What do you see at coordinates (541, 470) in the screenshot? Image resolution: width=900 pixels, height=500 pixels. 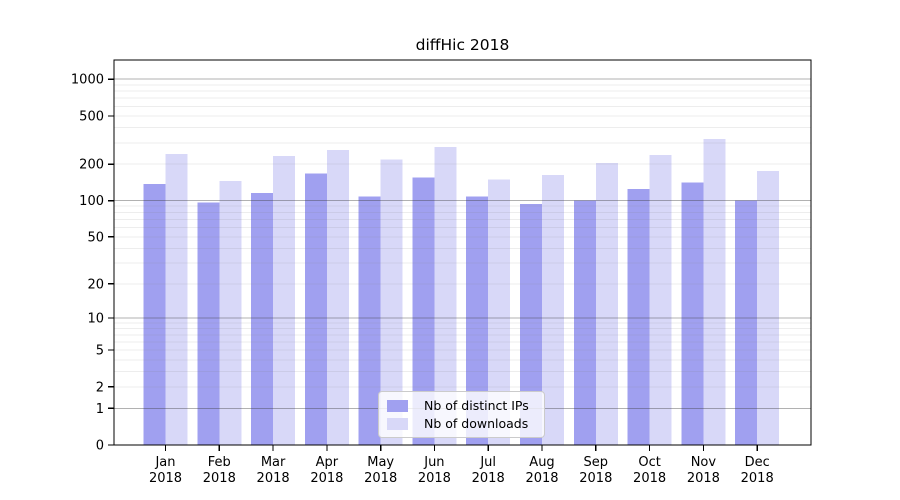 I see `x-tick-label-aug: Aug 2018` at bounding box center [541, 470].